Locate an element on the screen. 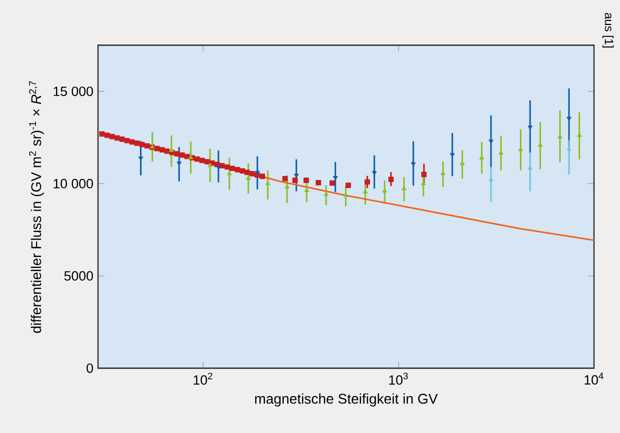 This screenshot has width=620, height=433. x-axis-title: magnetische Steifigkeit in GV is located at coordinates (346, 399).